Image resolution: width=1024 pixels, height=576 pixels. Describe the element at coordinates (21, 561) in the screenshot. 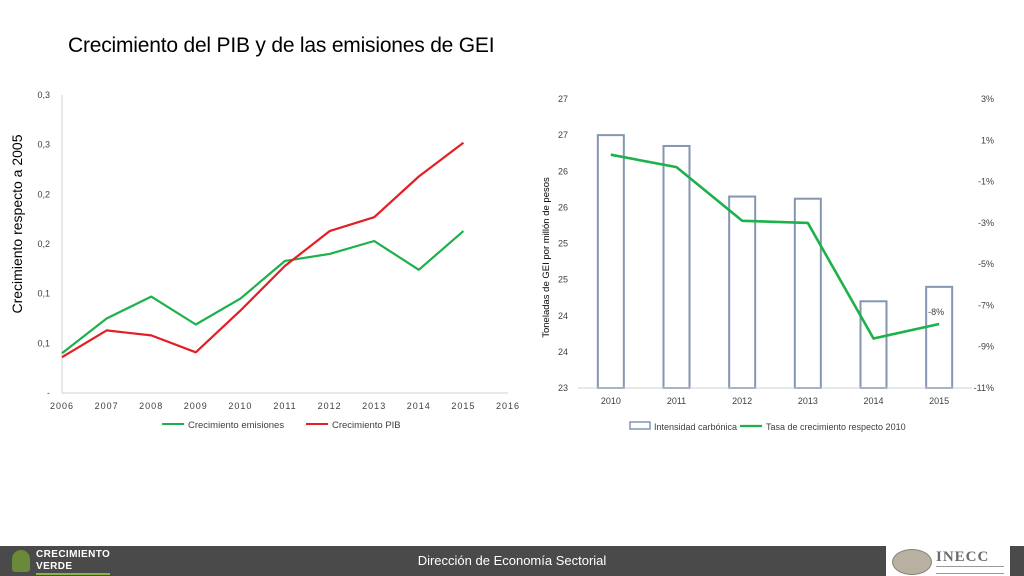

I see `leaf-icon` at that location.